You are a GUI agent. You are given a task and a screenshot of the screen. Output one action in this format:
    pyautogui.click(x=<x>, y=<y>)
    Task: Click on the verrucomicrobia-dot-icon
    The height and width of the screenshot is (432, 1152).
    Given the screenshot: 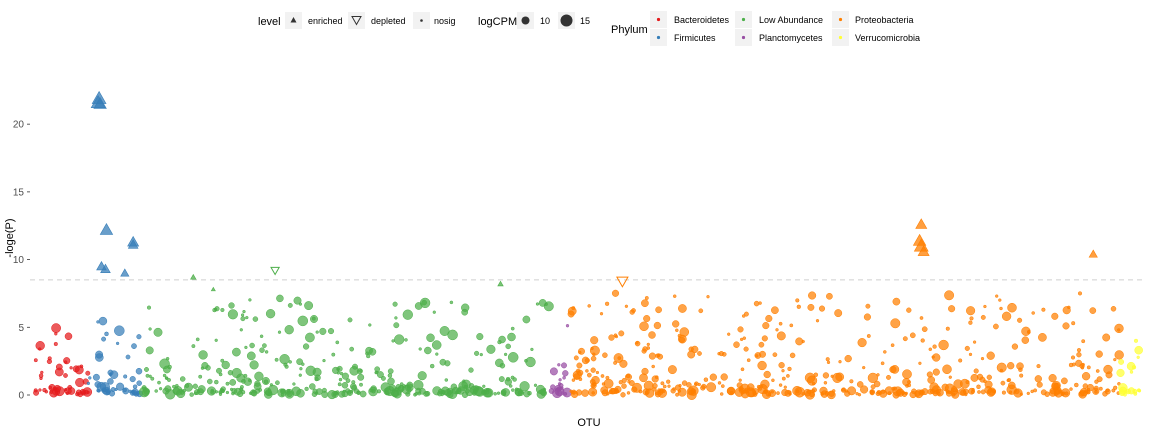 What is the action you would take?
    pyautogui.click(x=840, y=37)
    